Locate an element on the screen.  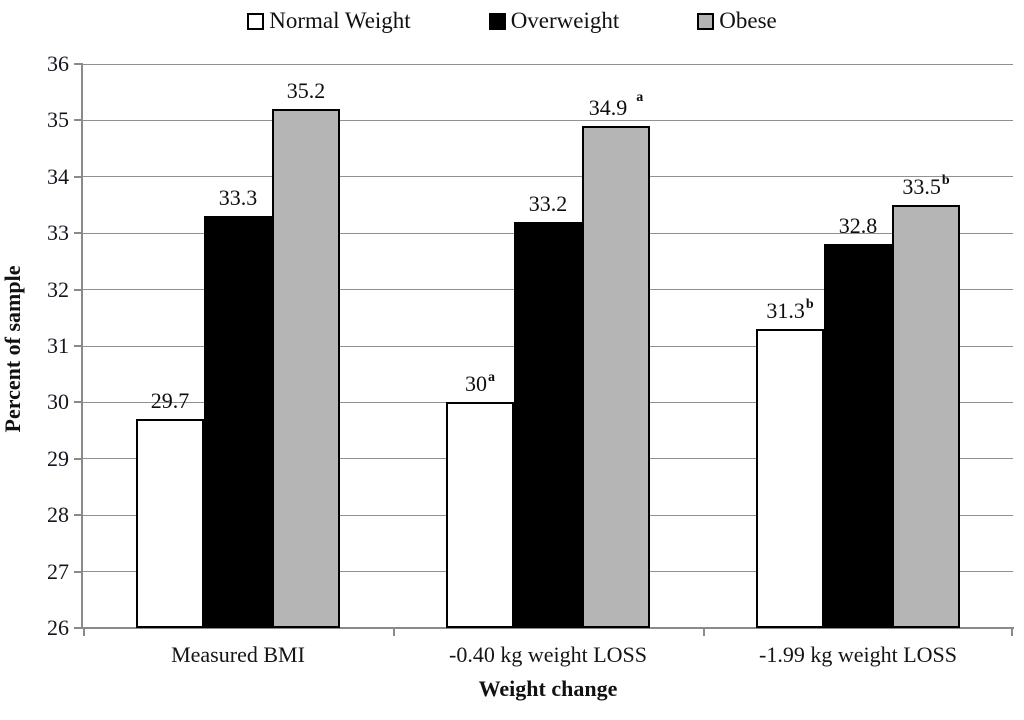
bar-value-number: 34.9 is located at coordinates (608, 108).